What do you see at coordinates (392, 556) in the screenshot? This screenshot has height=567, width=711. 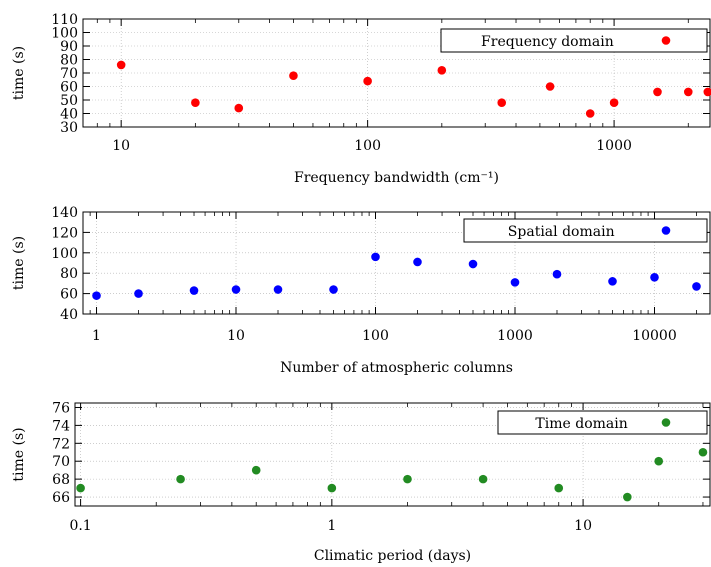 I see `x-axis-label: Climatic period (days)` at bounding box center [392, 556].